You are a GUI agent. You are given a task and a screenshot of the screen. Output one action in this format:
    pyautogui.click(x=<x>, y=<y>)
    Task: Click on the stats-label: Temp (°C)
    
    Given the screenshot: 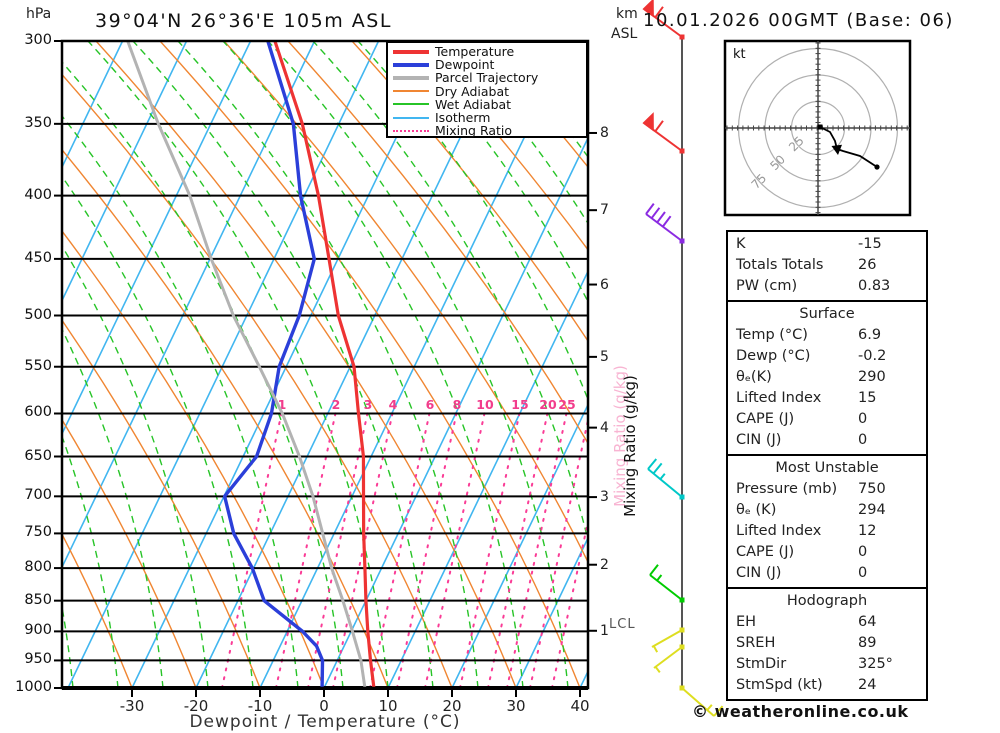 What is the action you would take?
    pyautogui.click(x=772, y=335)
    